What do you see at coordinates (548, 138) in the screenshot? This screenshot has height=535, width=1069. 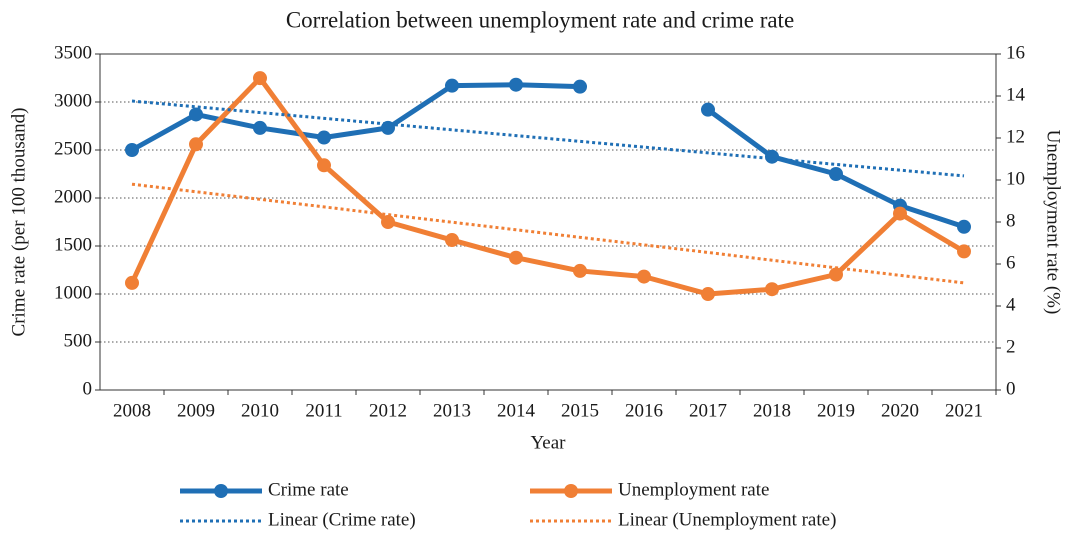 I see `trend-line` at bounding box center [548, 138].